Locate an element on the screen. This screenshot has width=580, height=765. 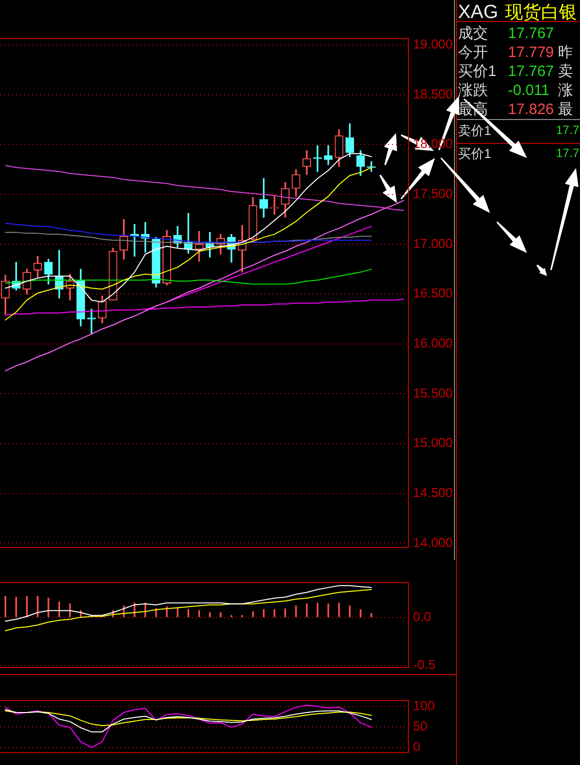
text: 现货白银 is located at coordinates (541, 12).